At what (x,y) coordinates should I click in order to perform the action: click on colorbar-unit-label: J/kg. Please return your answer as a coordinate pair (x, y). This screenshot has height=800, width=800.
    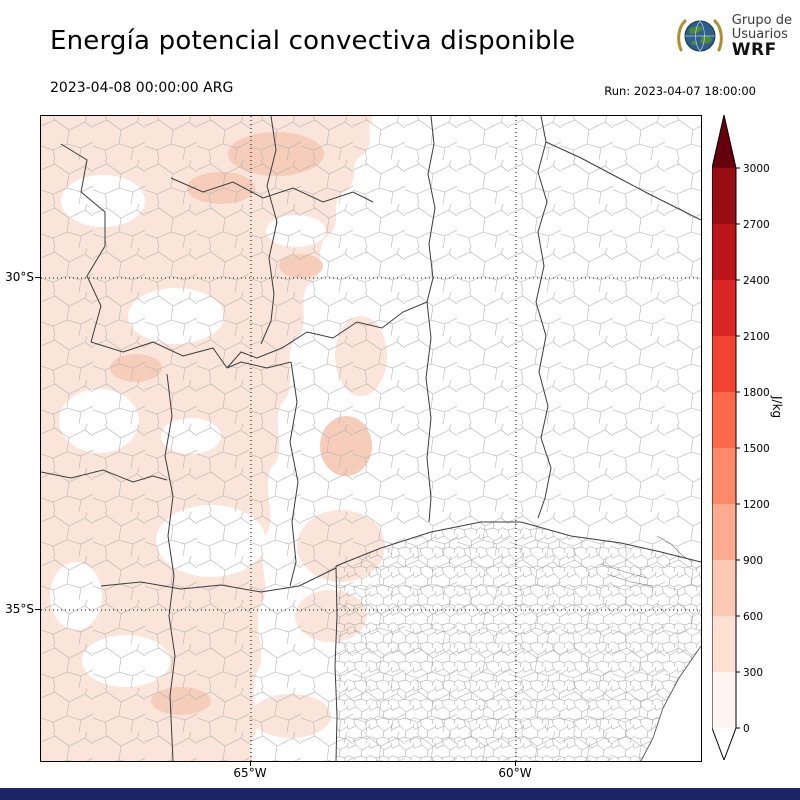
    Looking at the image, I should click on (777, 407).